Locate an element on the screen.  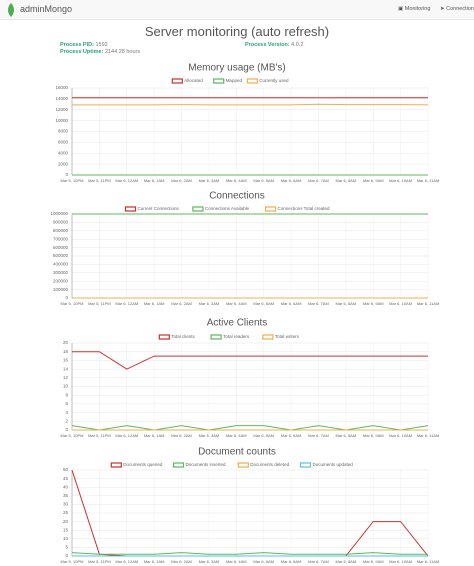
logo is located at coordinates (11, 10).